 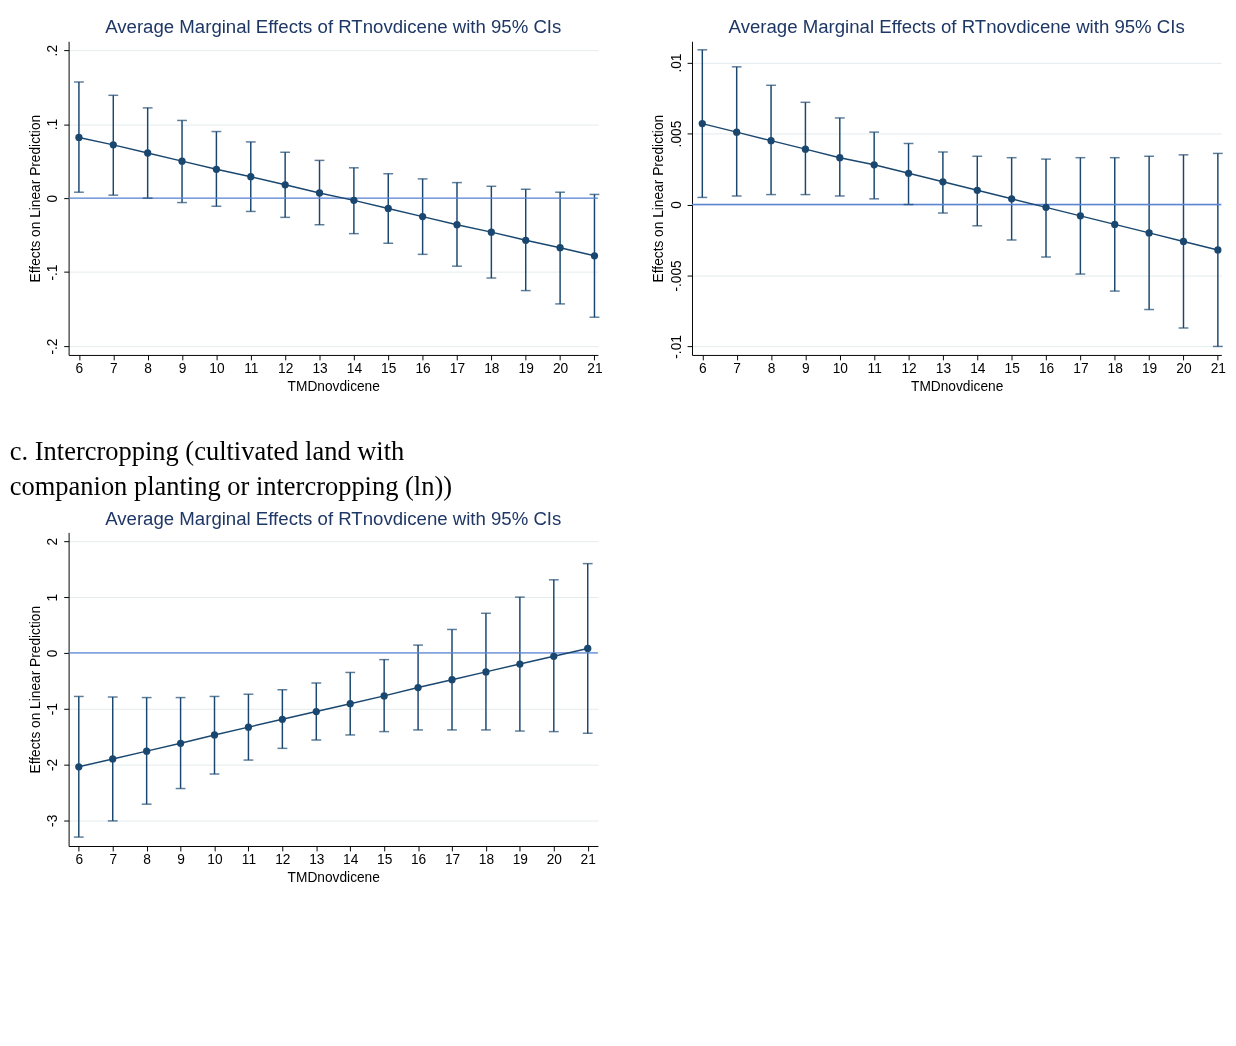 I want to click on y-tick-label: 2, so click(x=53, y=541).